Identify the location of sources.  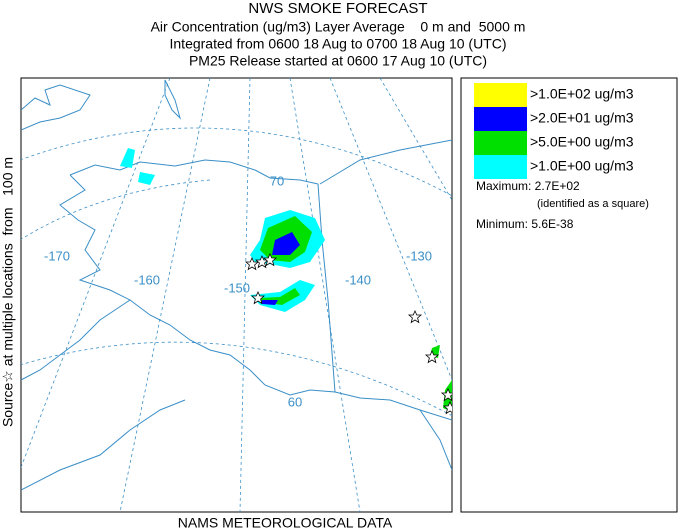
(348, 334).